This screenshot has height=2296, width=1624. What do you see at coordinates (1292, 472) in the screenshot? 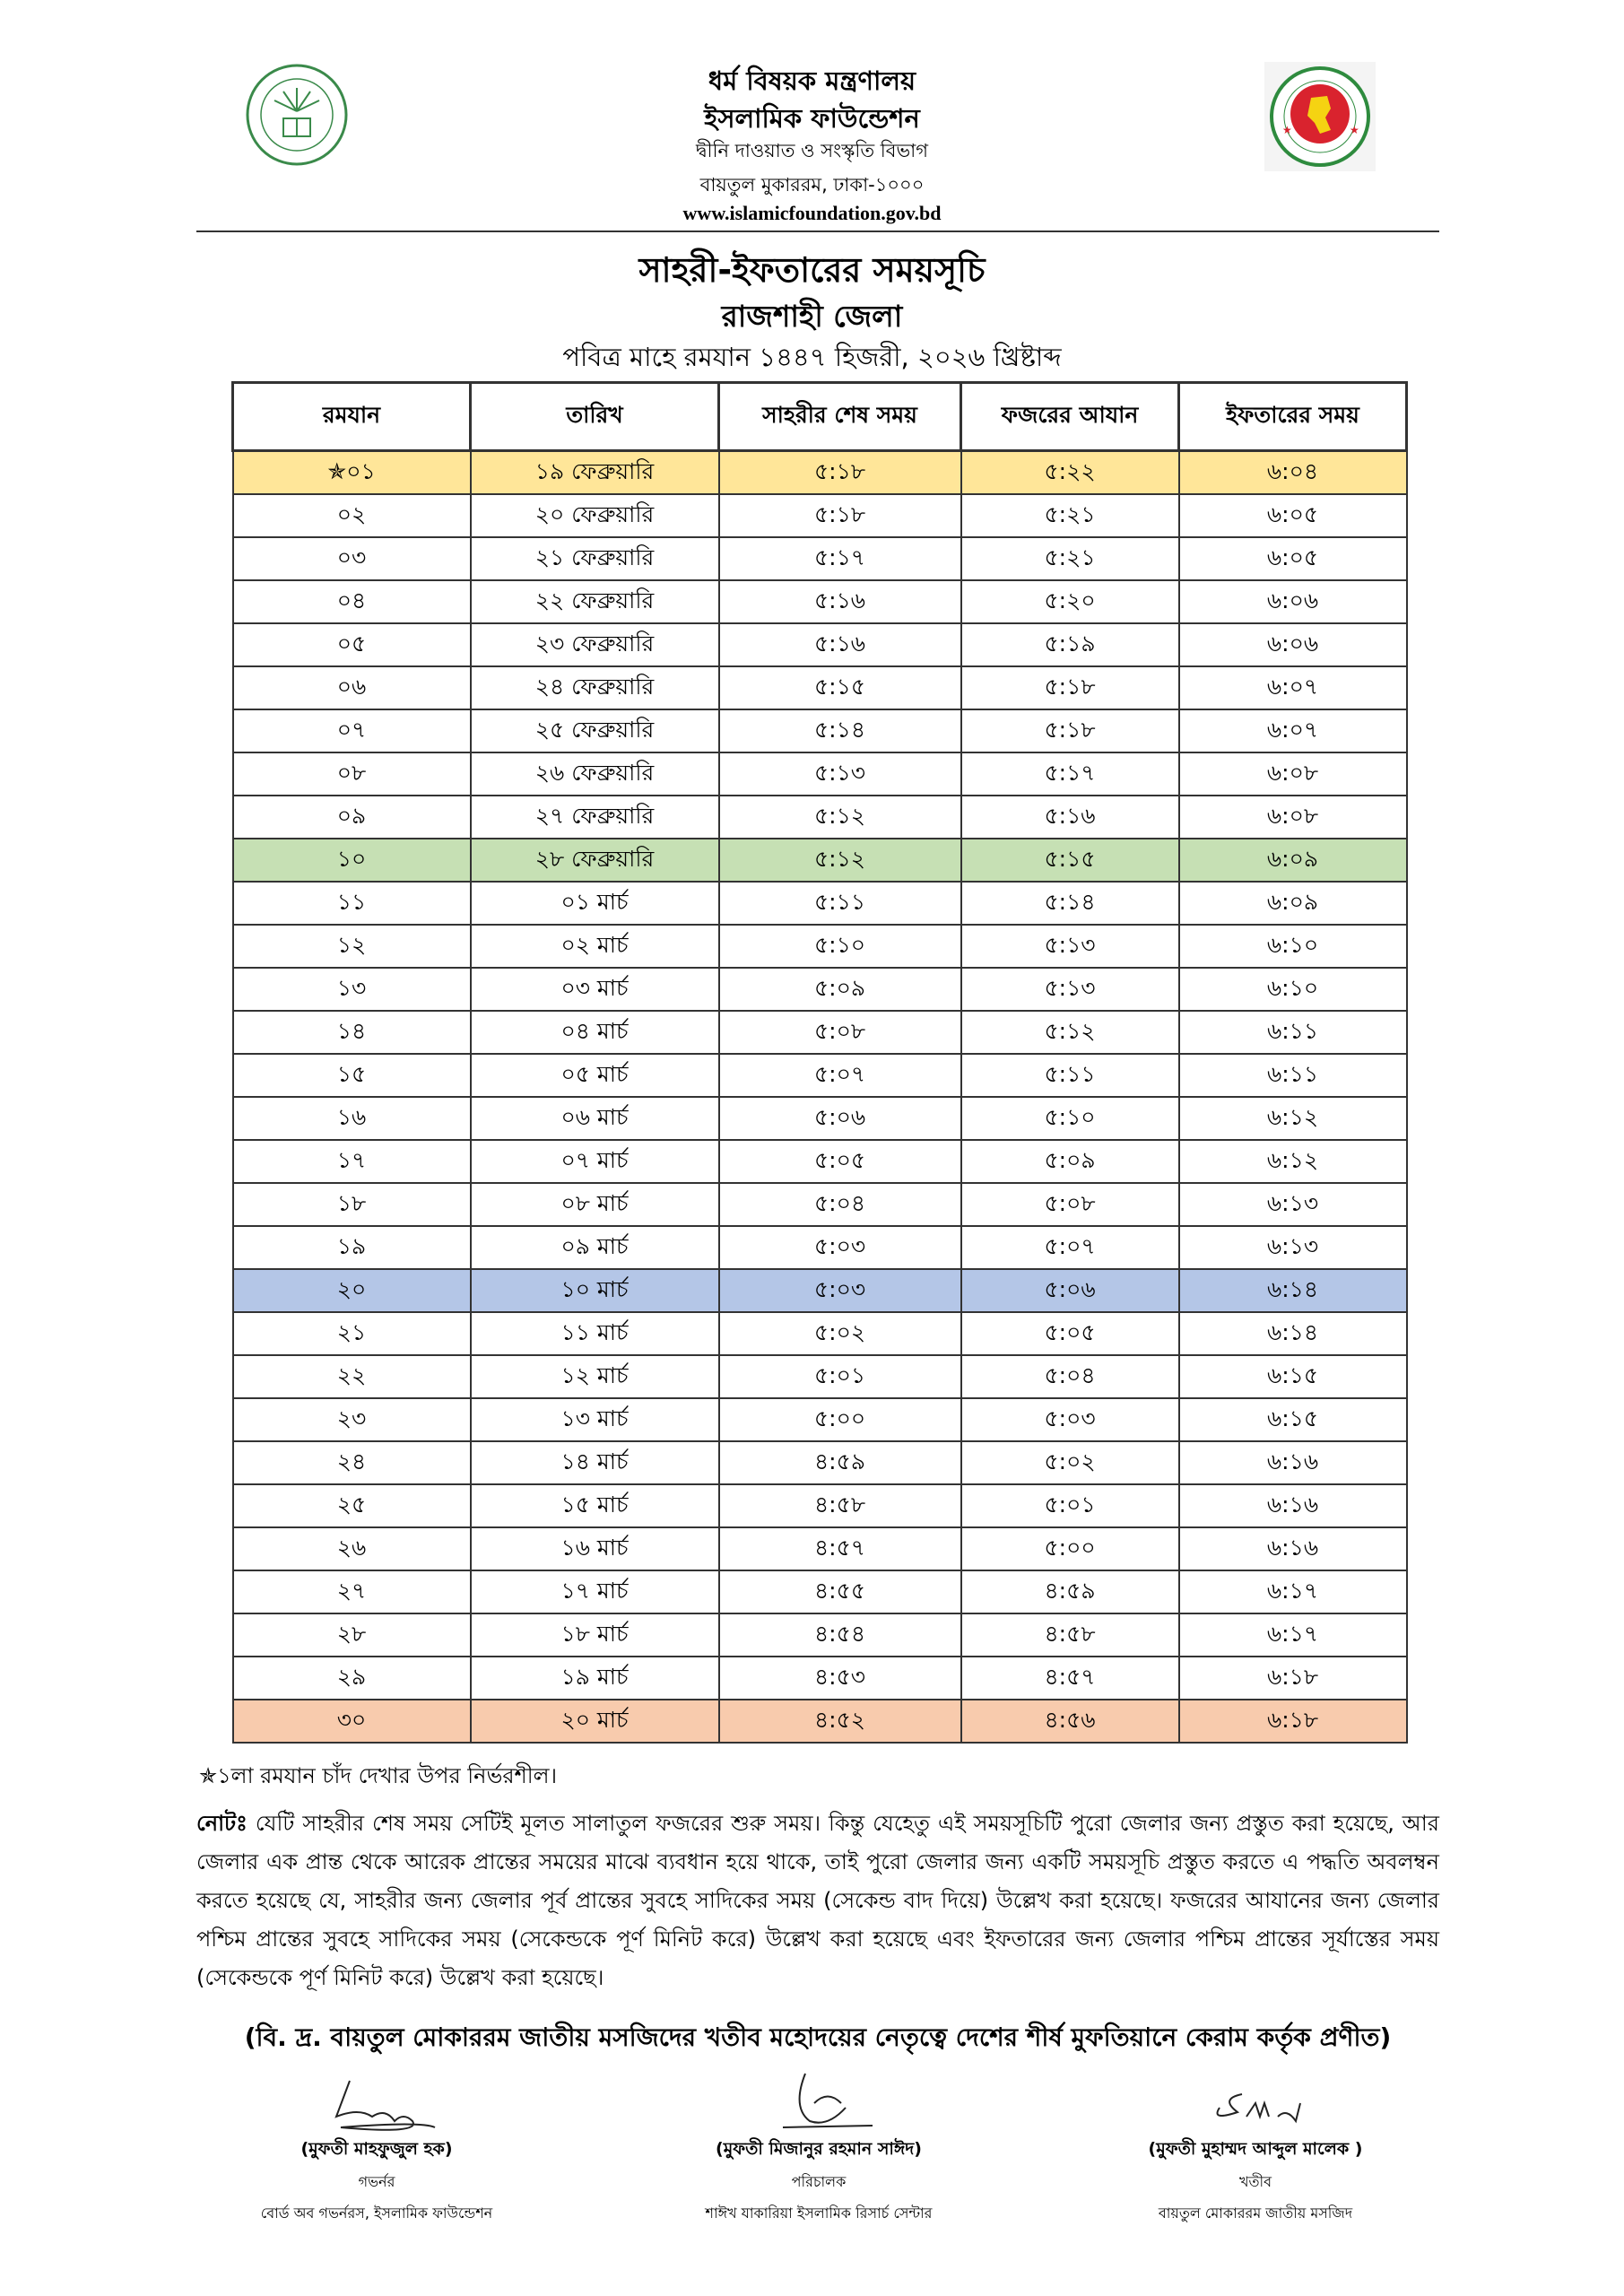
I see `iftar-time-cell: ৬:০৪` at bounding box center [1292, 472].